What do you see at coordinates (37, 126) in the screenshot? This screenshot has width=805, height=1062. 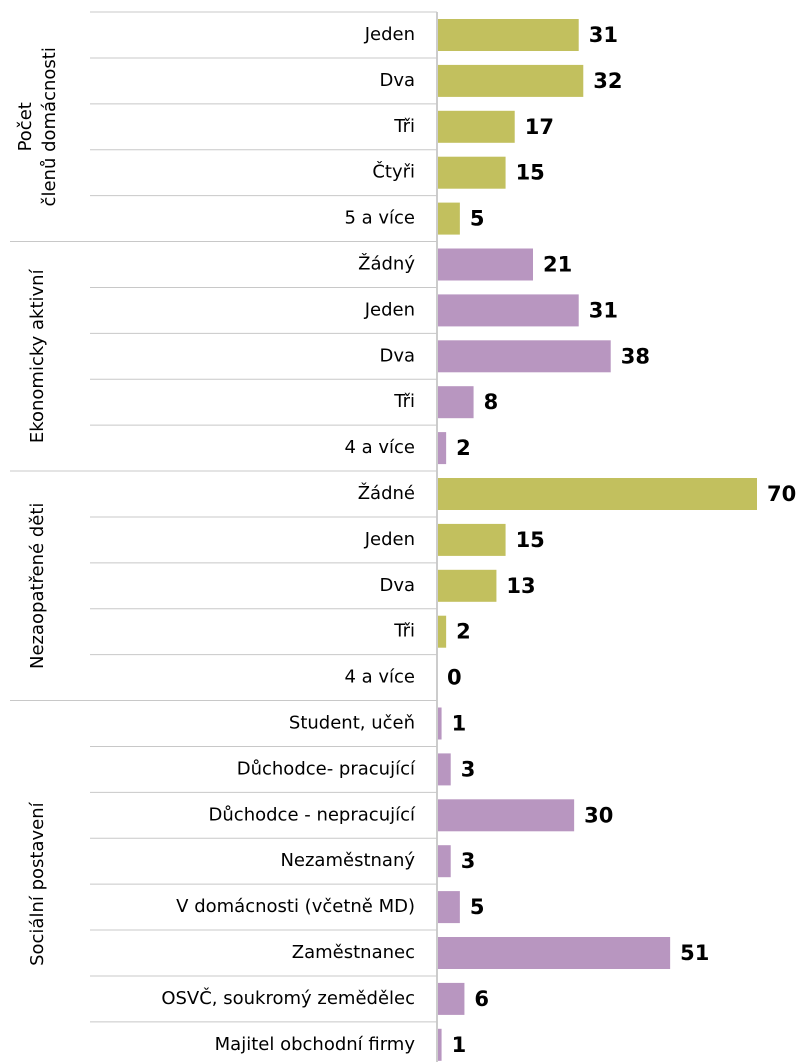 I see `group-label: Počet členů domácnosti` at bounding box center [37, 126].